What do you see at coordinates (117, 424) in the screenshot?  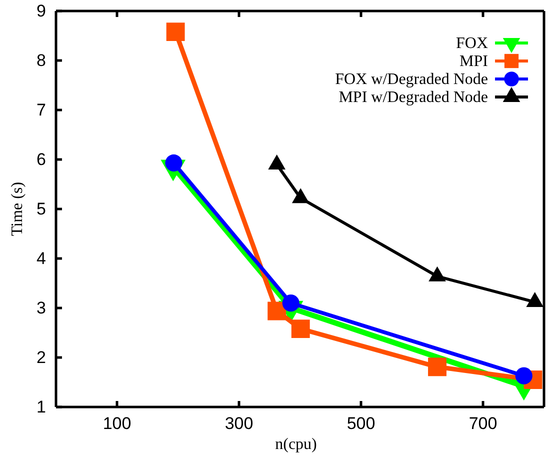 I see `x-tick-label: 100` at bounding box center [117, 424].